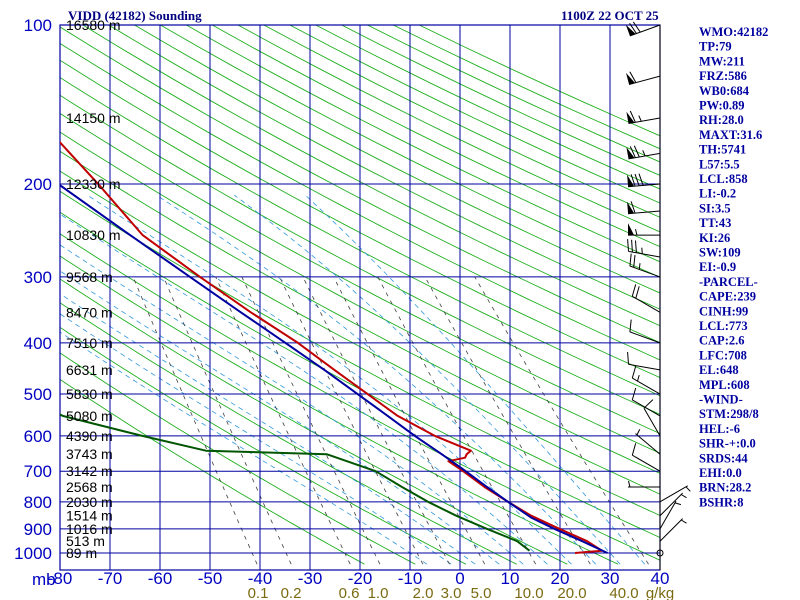 The width and height of the screenshot is (800, 600). I want to click on index-line: LCL:858, so click(723, 179).